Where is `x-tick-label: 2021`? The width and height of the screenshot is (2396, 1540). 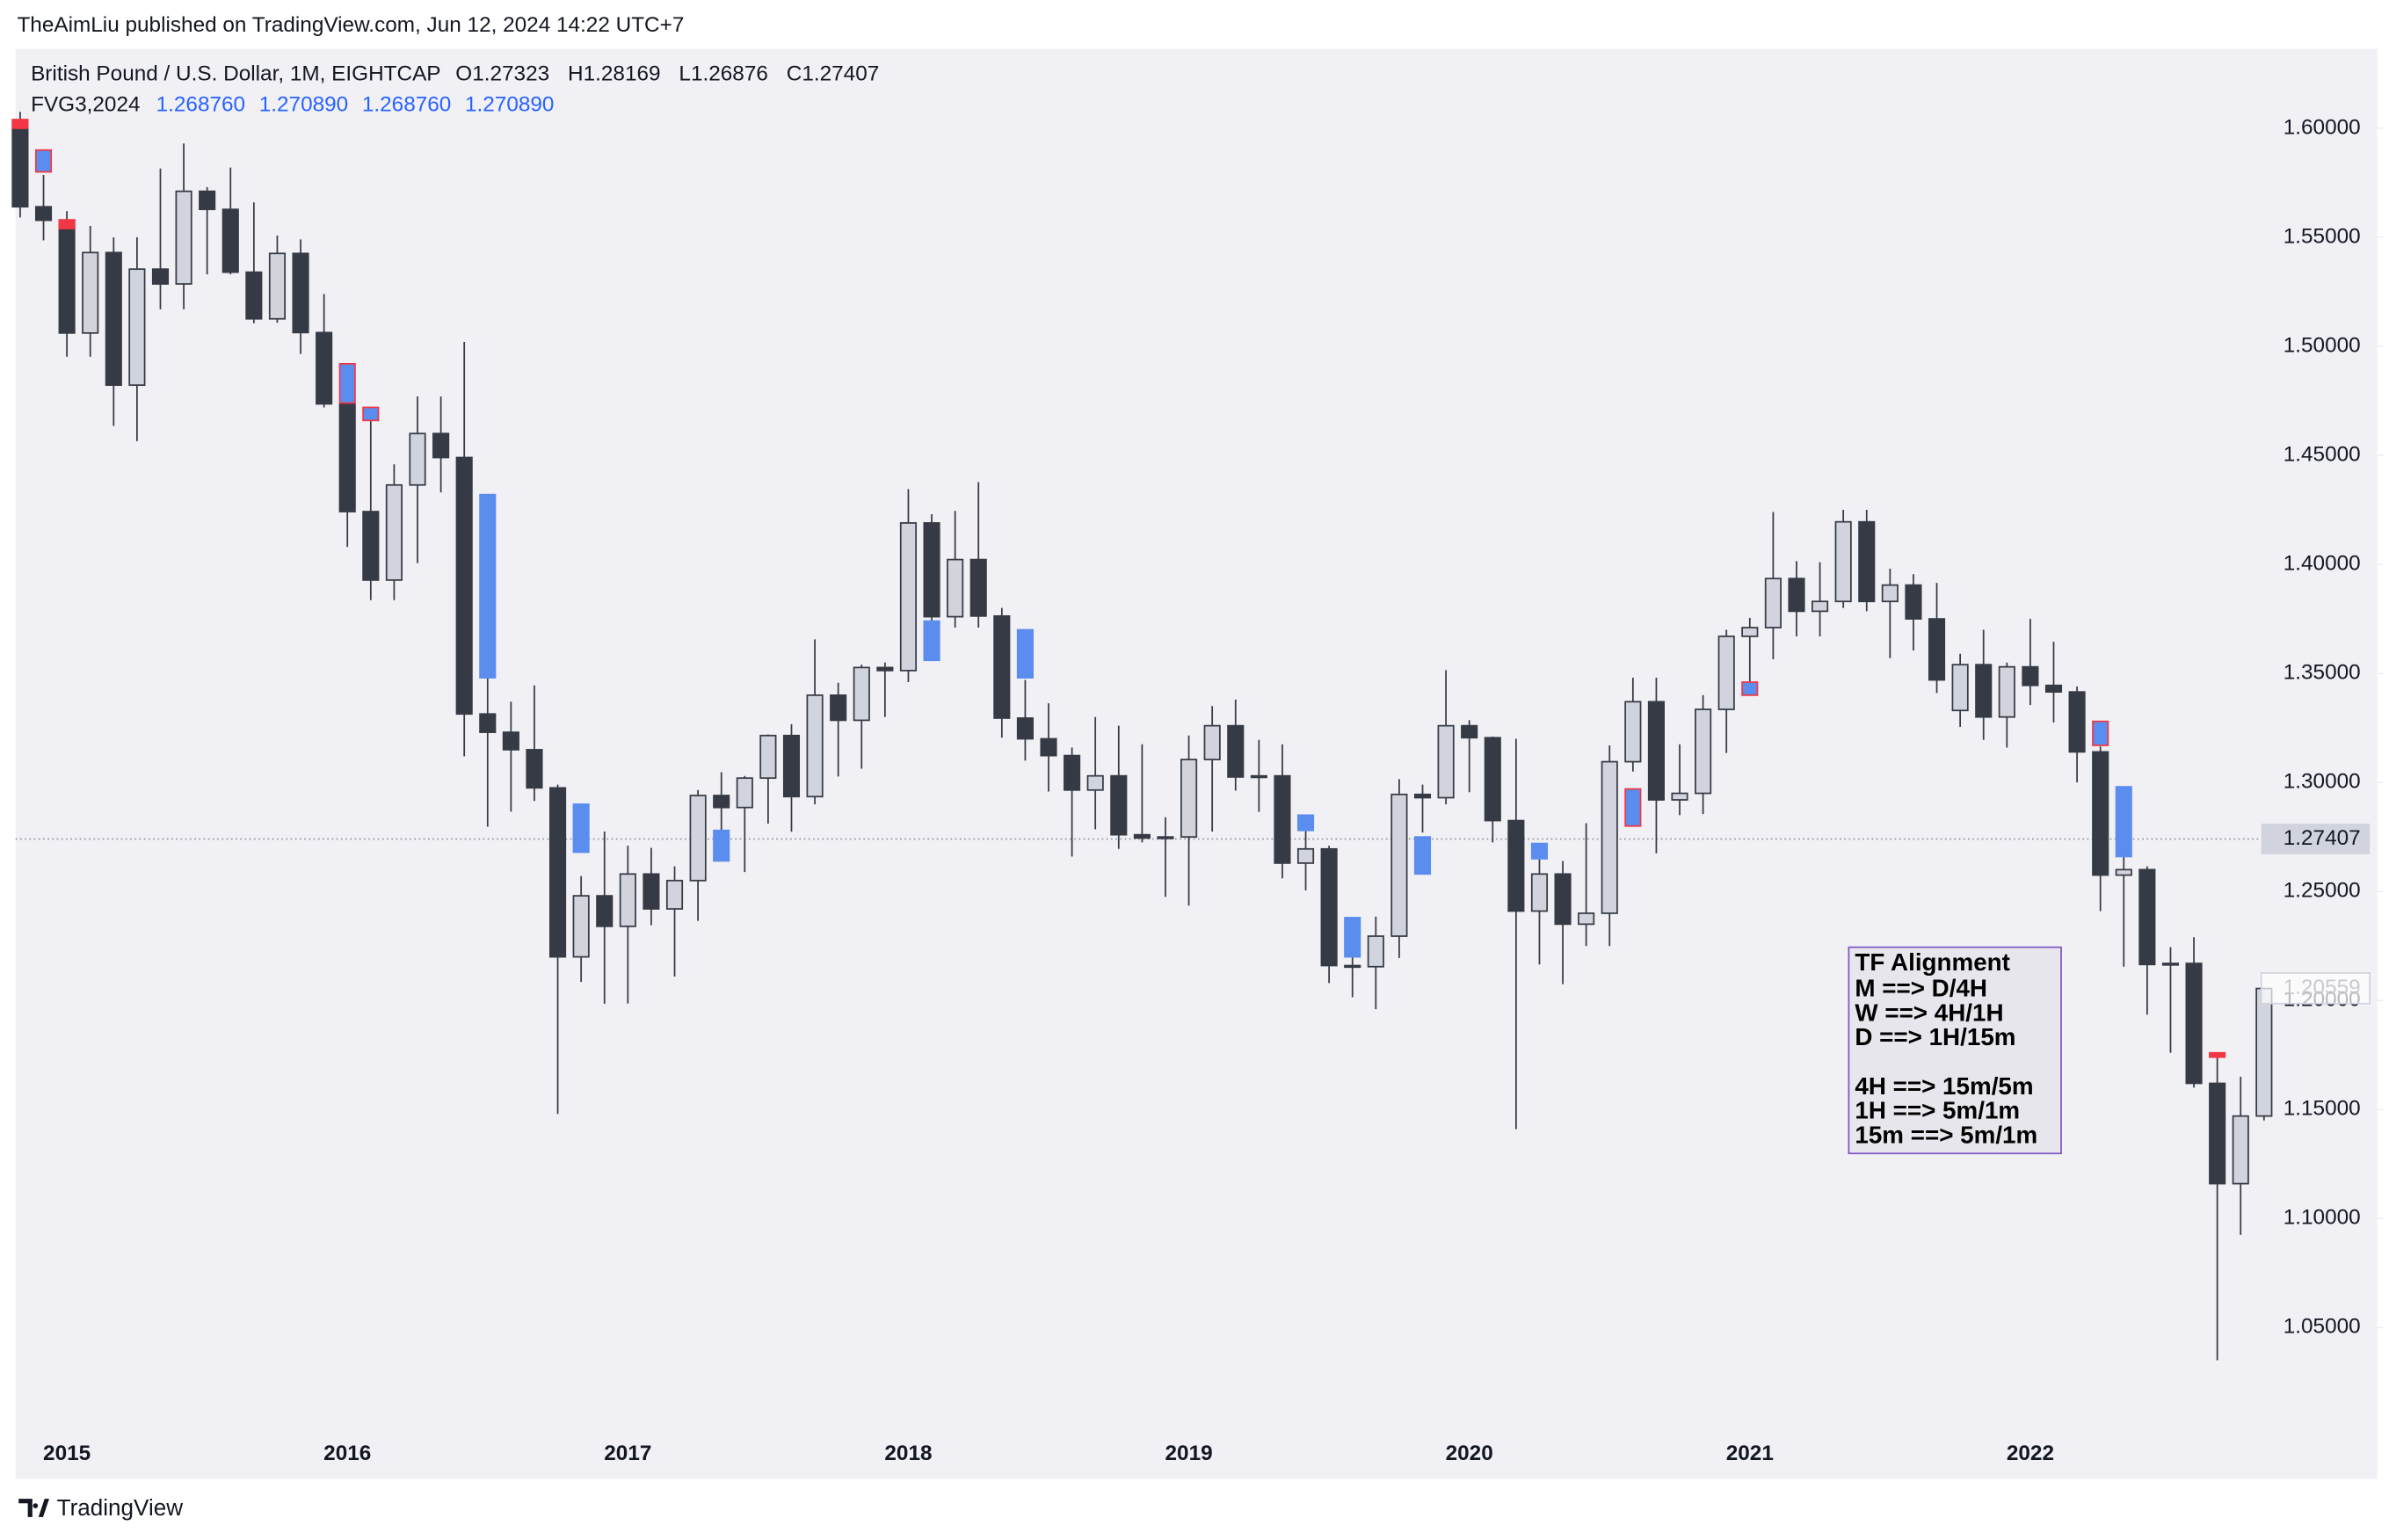
x-tick-label: 2021 is located at coordinates (1750, 1453).